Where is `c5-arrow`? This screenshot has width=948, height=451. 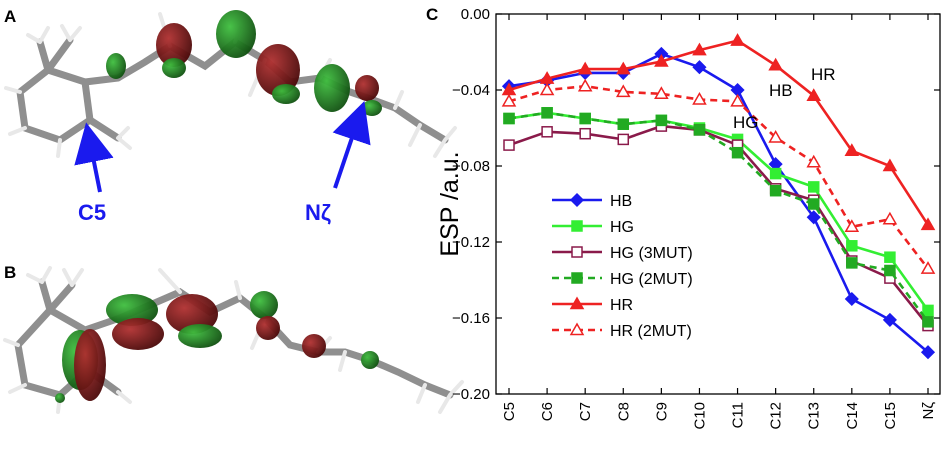
c5-arrow is located at coordinates (94, 157).